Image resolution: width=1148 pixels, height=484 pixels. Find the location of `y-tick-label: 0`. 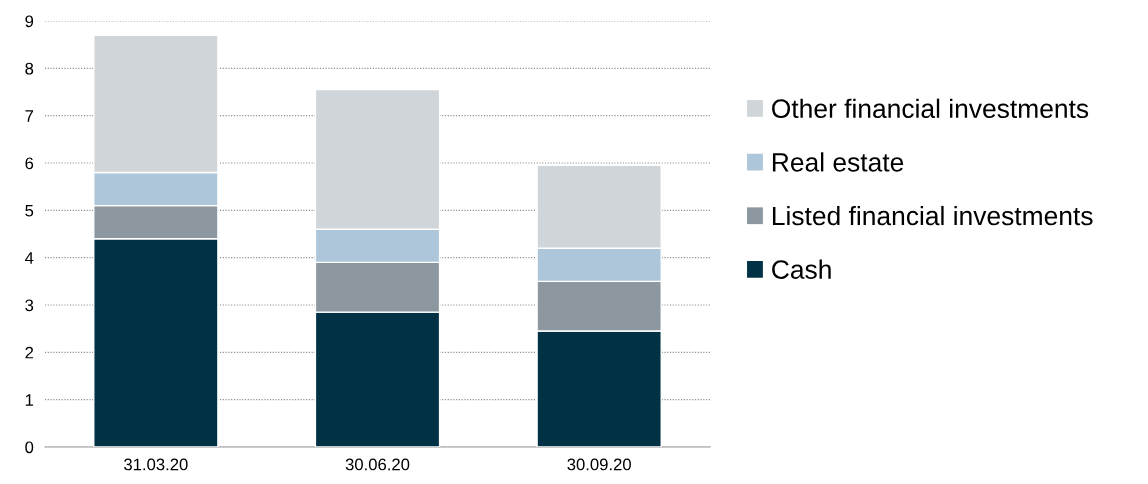

y-tick-label: 0 is located at coordinates (29, 447).